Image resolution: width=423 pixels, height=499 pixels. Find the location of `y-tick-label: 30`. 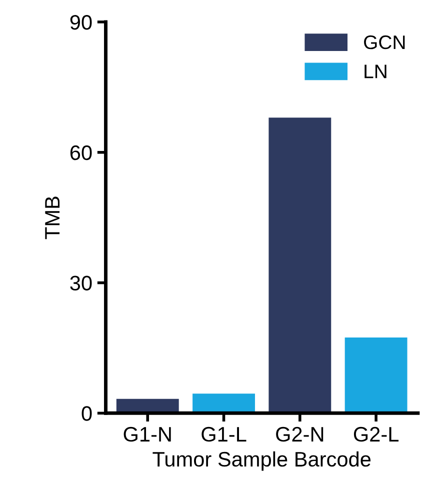

y-tick-label: 30 is located at coordinates (81, 283).